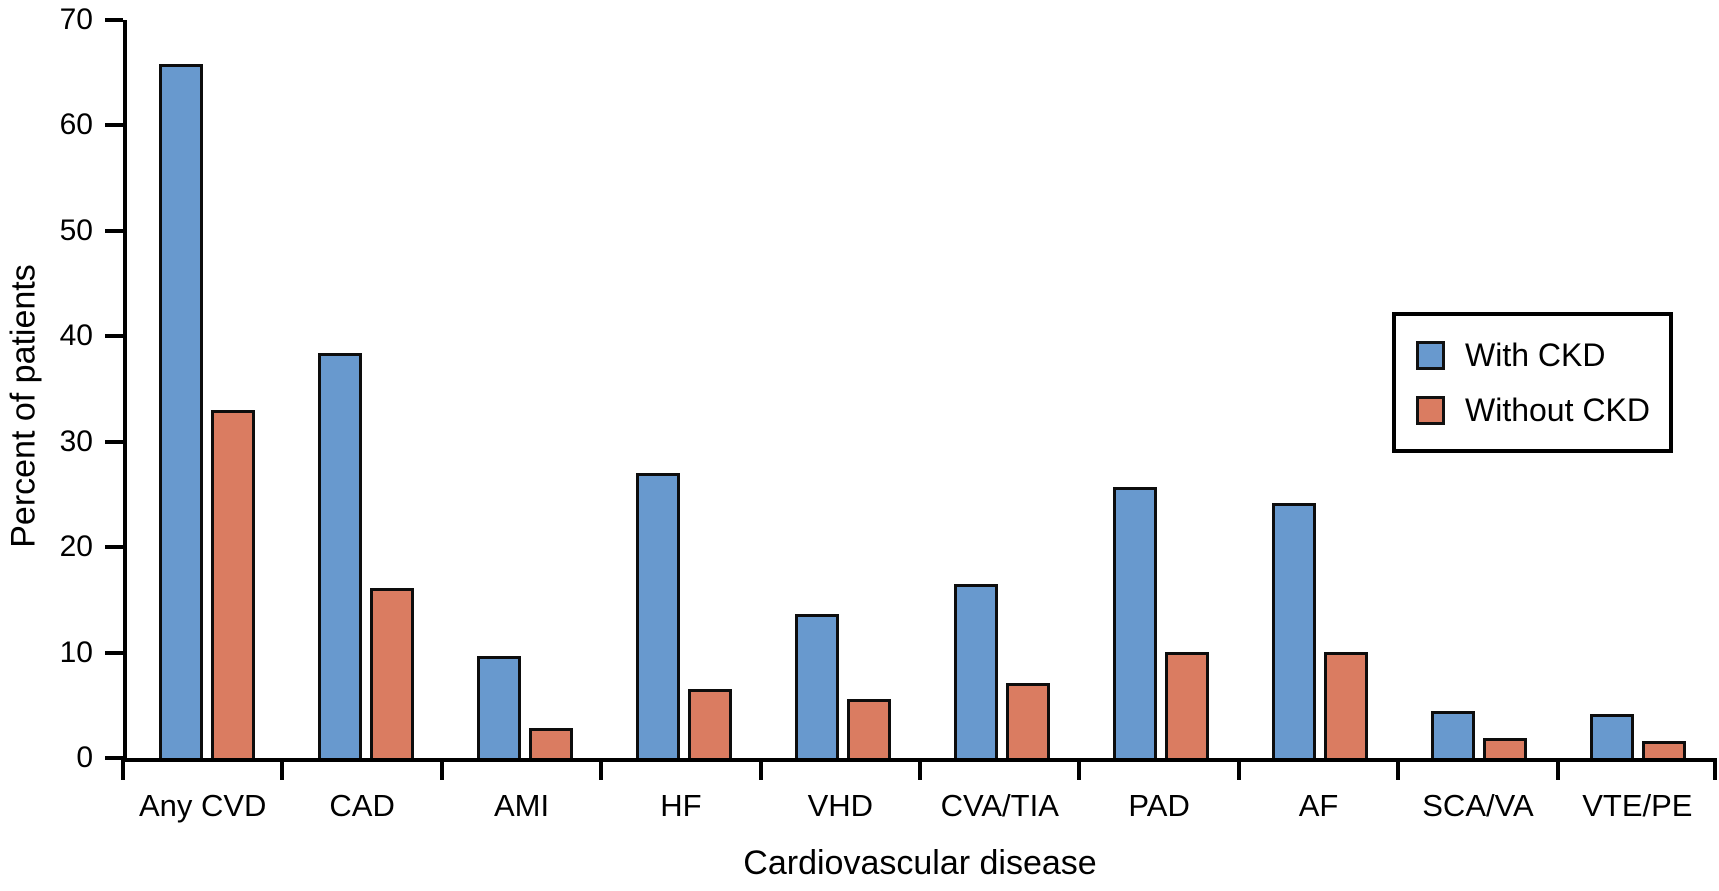 The width and height of the screenshot is (1719, 891). I want to click on x-category-label-sca-va: SCA/VA, so click(1478, 805).